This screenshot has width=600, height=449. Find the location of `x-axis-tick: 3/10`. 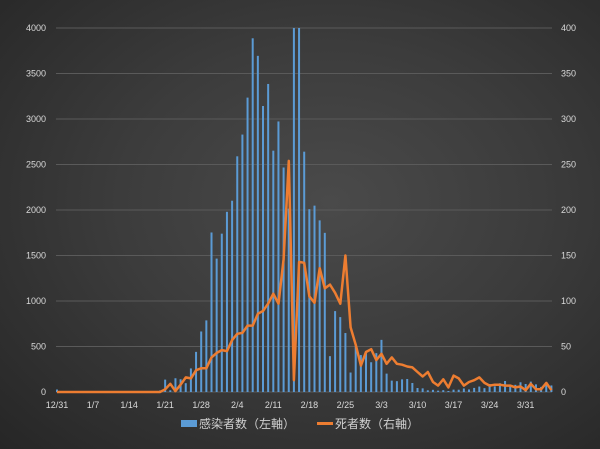

x-axis-tick: 3/10 is located at coordinates (418, 405).